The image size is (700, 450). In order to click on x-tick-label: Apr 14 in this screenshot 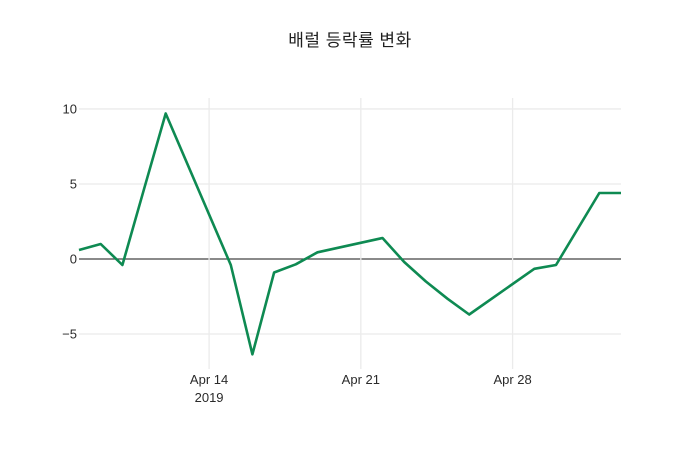, I will do `click(209, 379)`.